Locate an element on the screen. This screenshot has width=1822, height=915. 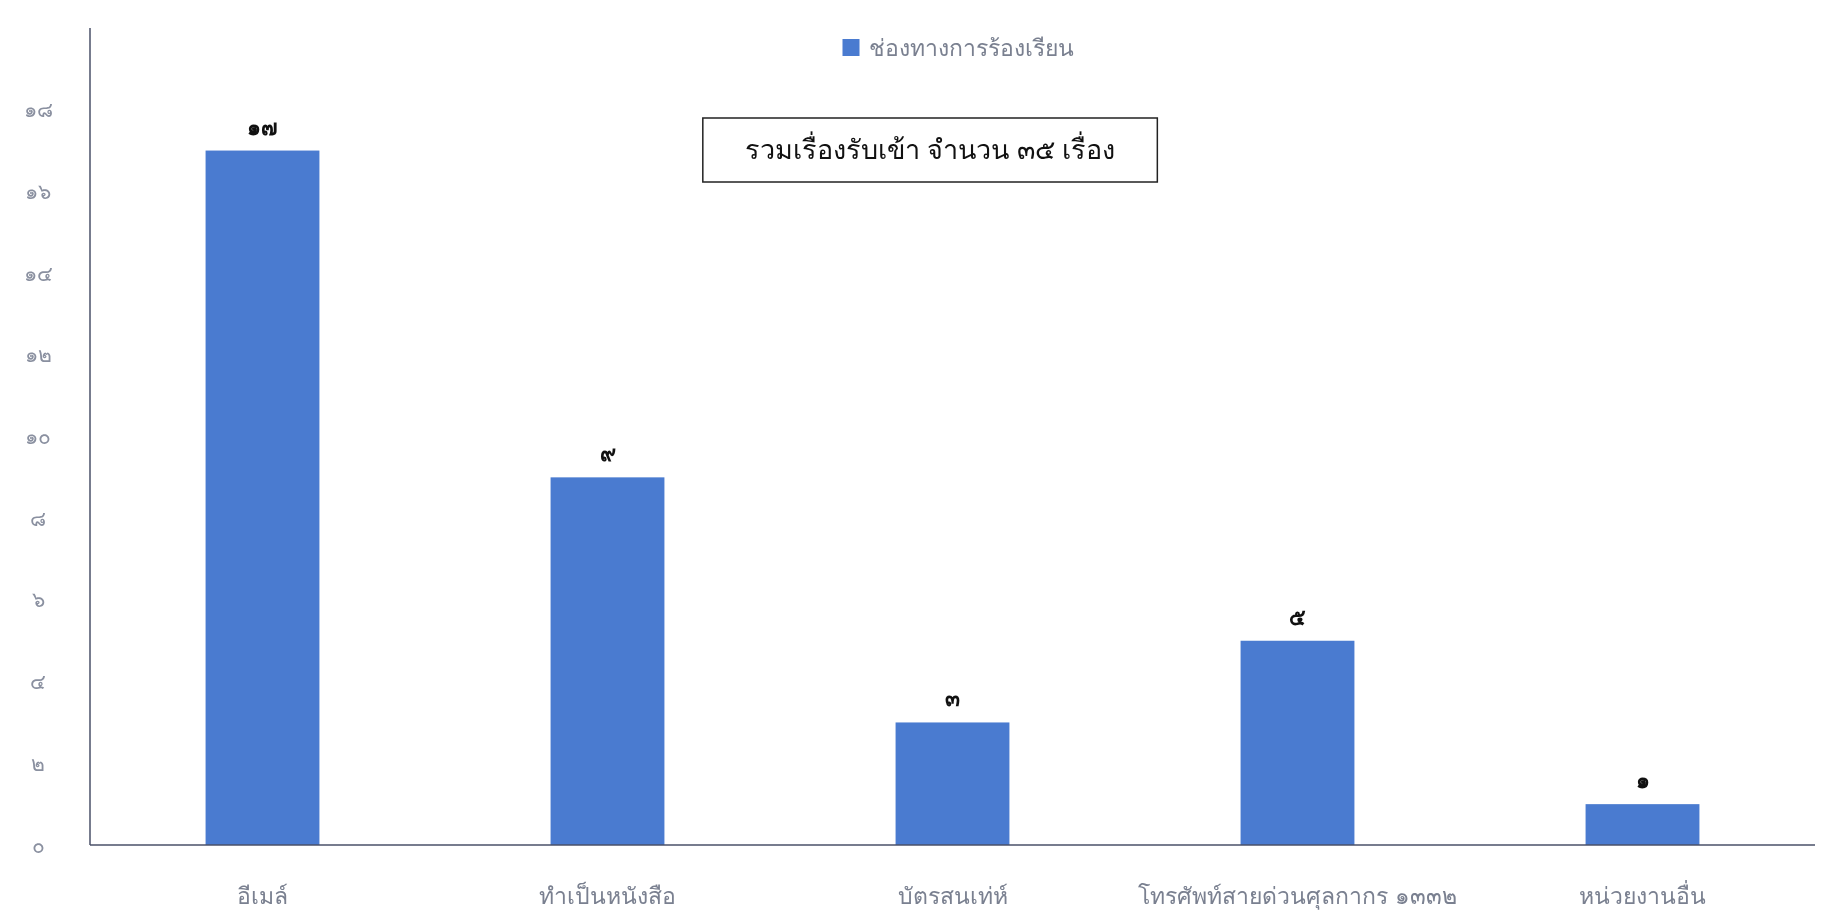
data-label: ๙ is located at coordinates (607, 454).